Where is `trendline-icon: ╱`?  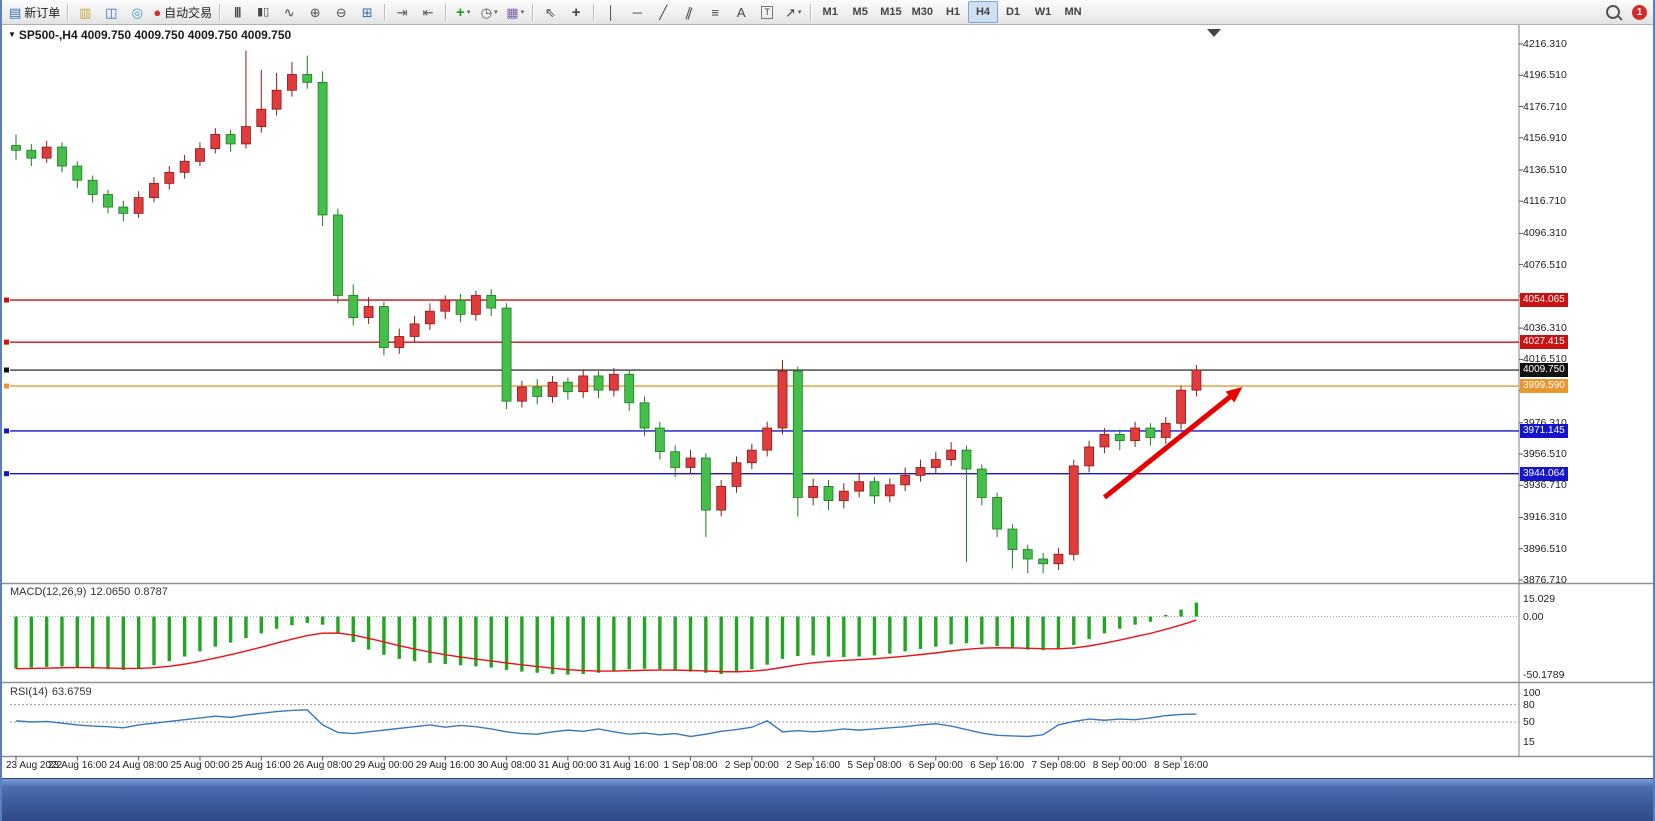 trendline-icon: ╱ is located at coordinates (663, 12).